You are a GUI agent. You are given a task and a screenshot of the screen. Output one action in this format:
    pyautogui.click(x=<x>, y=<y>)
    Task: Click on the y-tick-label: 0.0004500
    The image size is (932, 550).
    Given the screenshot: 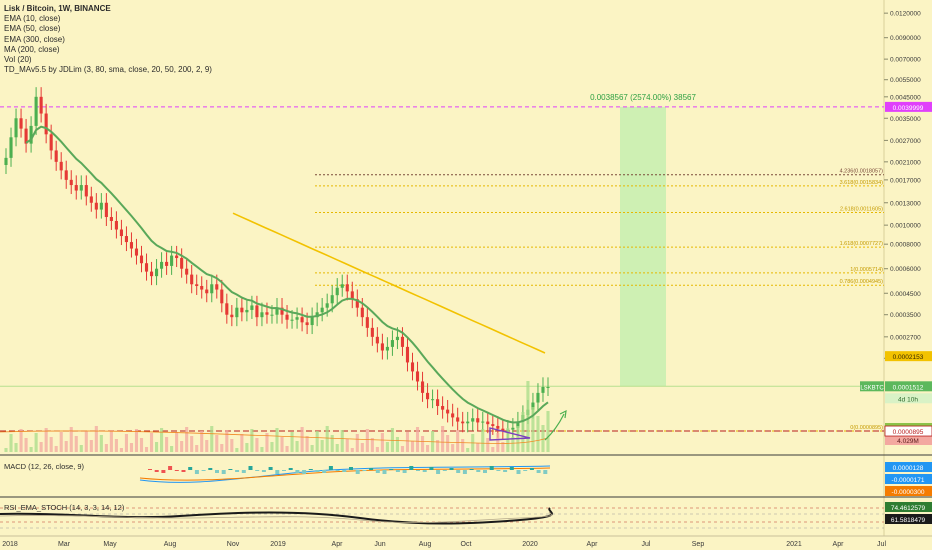 What is the action you would take?
    pyautogui.click(x=905, y=294)
    